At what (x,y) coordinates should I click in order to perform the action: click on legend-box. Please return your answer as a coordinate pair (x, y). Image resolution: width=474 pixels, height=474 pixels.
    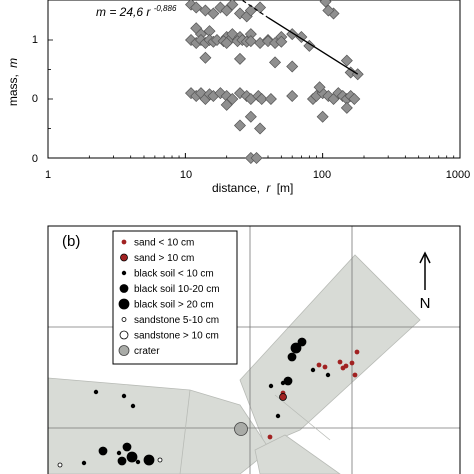
    Looking at the image, I should click on (175, 297).